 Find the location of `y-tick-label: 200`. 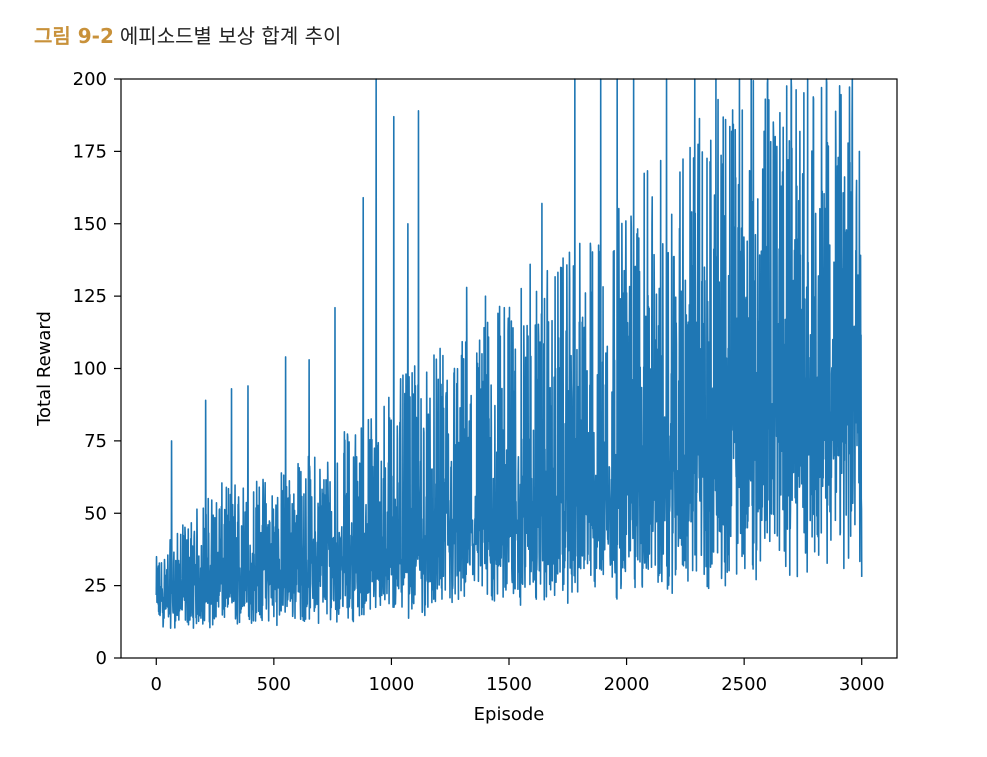

y-tick-label: 200 is located at coordinates (90, 79).